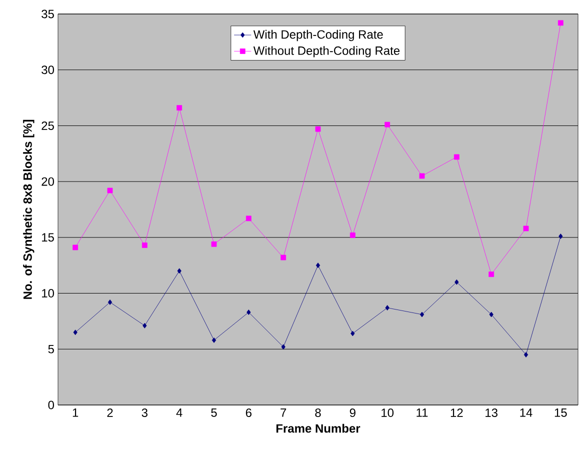 This screenshot has height=470, width=579. Describe the element at coordinates (48, 237) in the screenshot. I see `y-tick-label: 15` at that location.